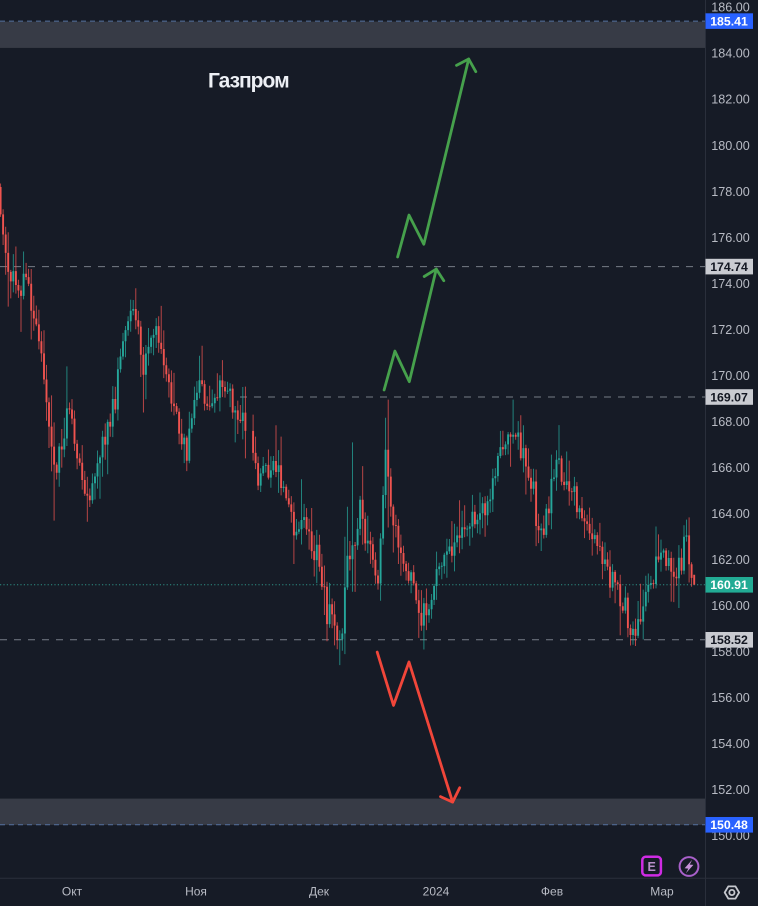  What do you see at coordinates (730, 100) in the screenshot?
I see `svg-text: 182.00` at bounding box center [730, 100].